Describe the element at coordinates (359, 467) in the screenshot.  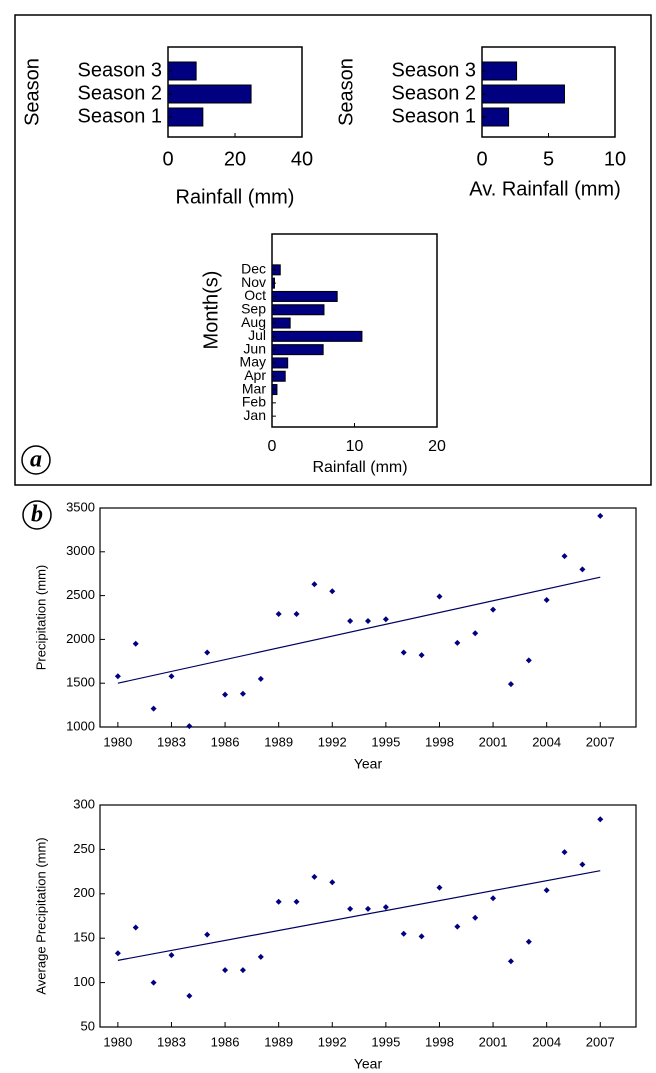
I see `x-axis-title: Rainfall (mm)` at that location.